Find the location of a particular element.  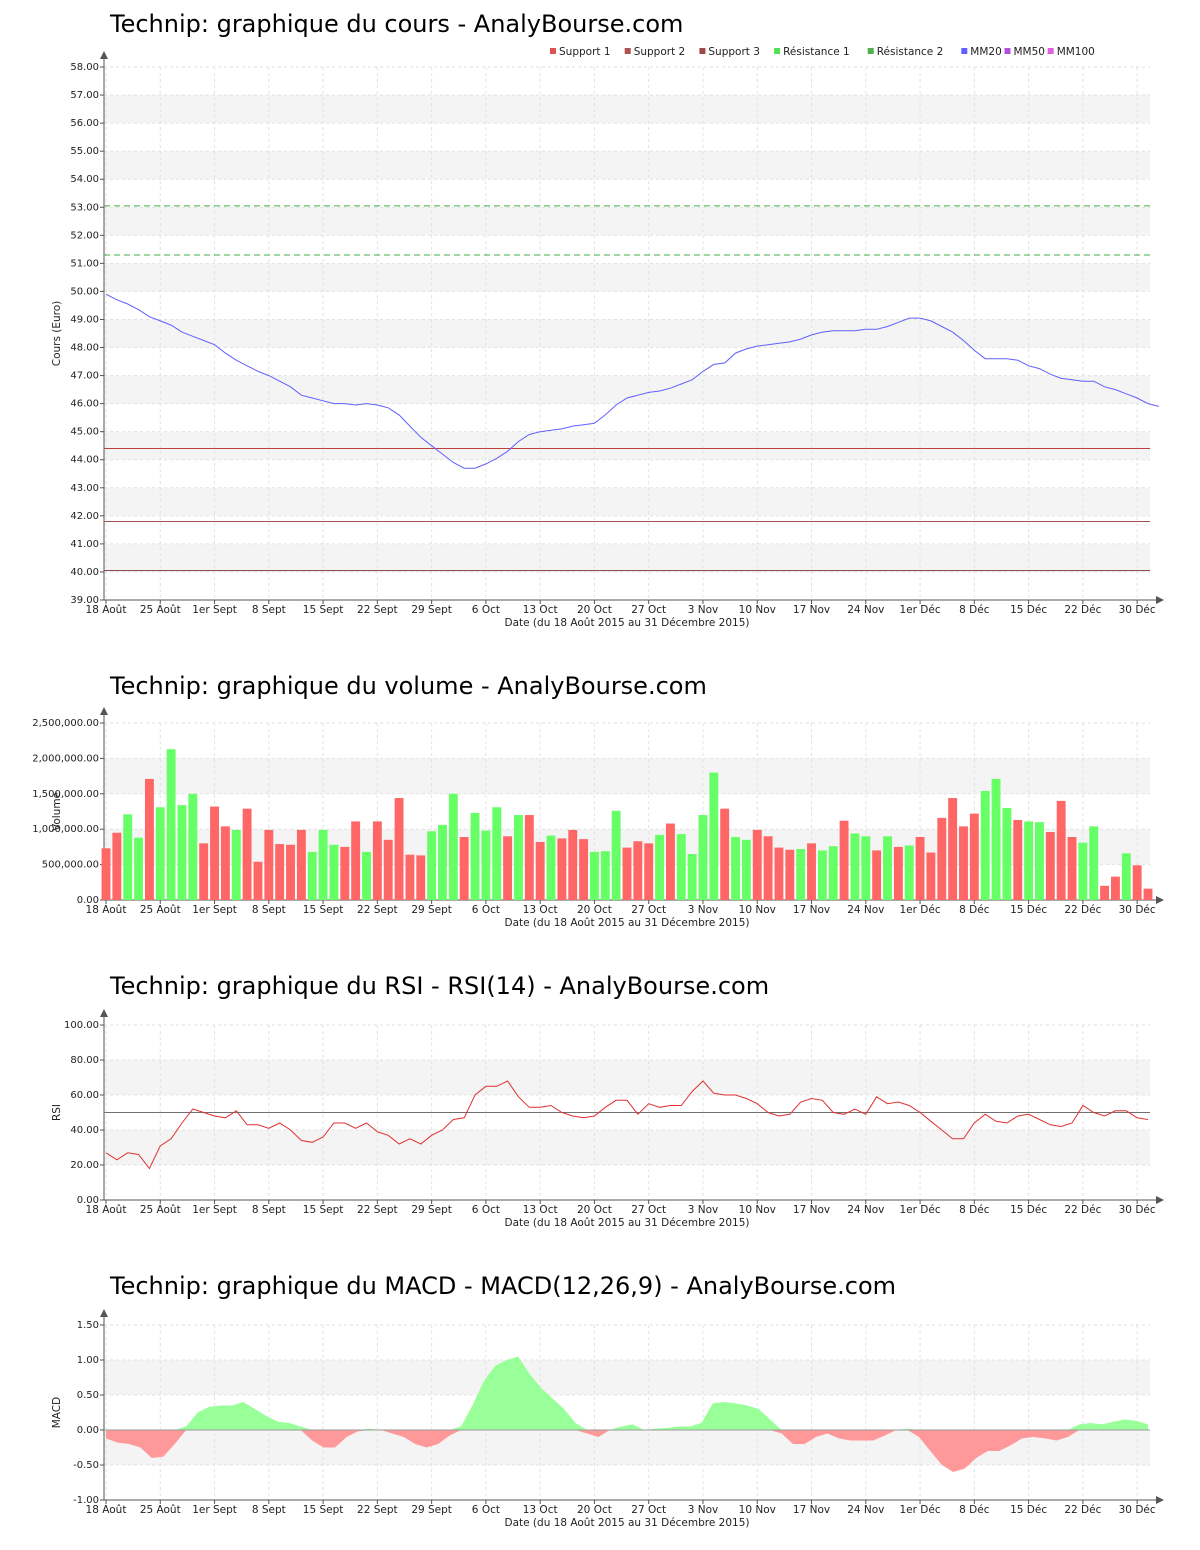

macd-y-axis-label: MACD is located at coordinates (57, 1412).